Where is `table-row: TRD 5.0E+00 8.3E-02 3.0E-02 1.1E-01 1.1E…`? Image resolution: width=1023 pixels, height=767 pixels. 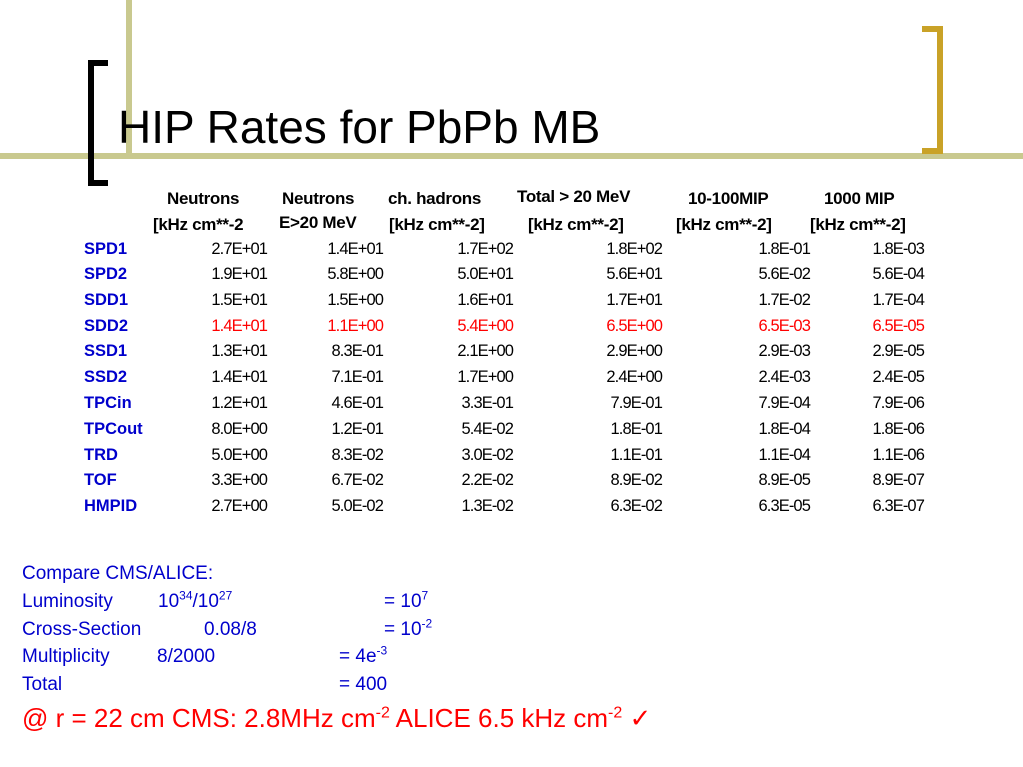
table-row: TRD 5.0E+00 8.3E-02 3.0E-02 1.1E-01 1.1E… is located at coordinates (511, 458).